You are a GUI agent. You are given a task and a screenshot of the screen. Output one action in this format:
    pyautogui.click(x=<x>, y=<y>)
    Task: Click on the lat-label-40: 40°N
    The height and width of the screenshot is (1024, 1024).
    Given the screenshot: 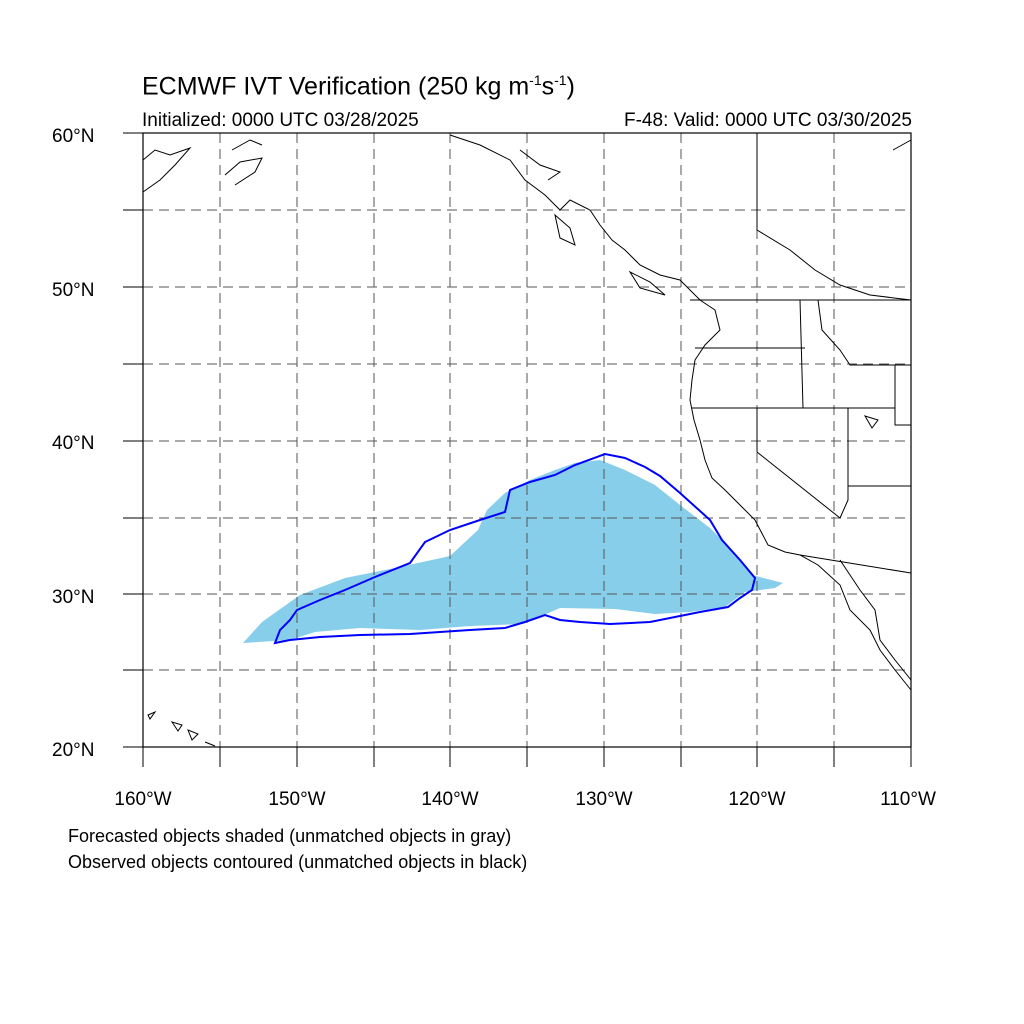 What is the action you would take?
    pyautogui.click(x=73, y=443)
    